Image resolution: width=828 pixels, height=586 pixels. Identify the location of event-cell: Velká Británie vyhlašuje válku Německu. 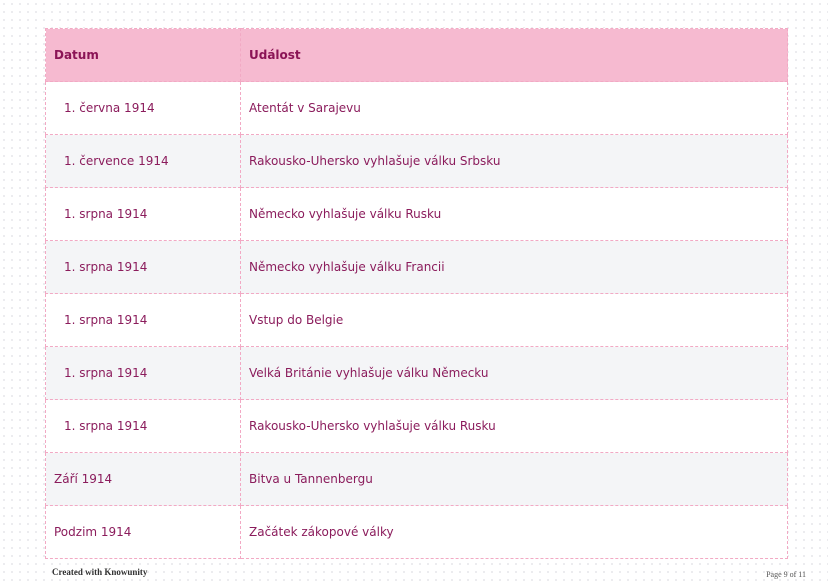
(514, 373).